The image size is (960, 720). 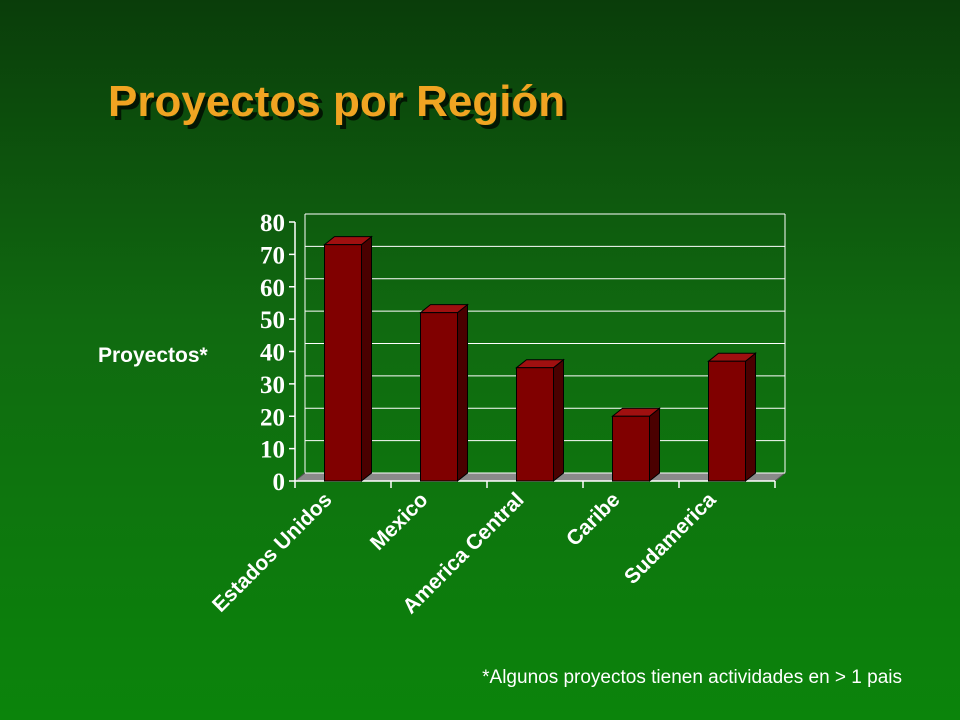 What do you see at coordinates (272, 417) in the screenshot?
I see `y-tick-label: 20` at bounding box center [272, 417].